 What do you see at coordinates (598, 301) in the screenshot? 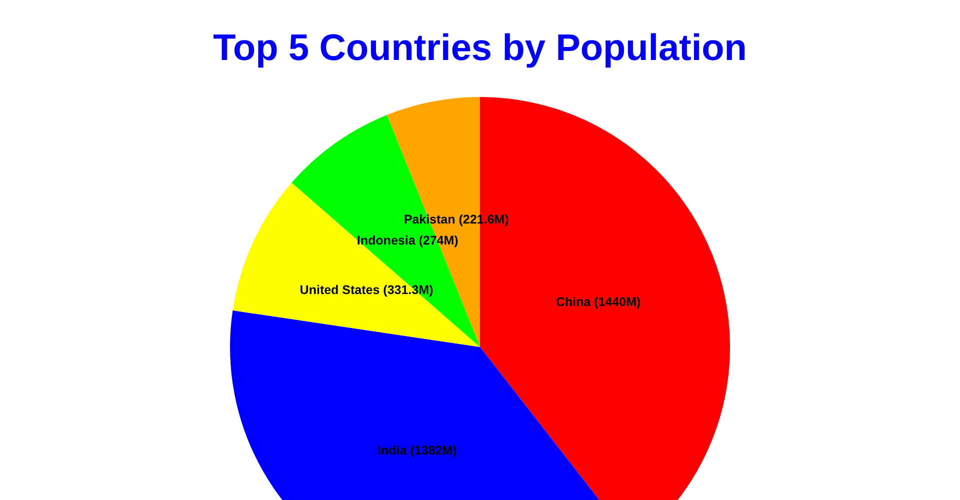
I see `slice-label: China (1440M)` at bounding box center [598, 301].